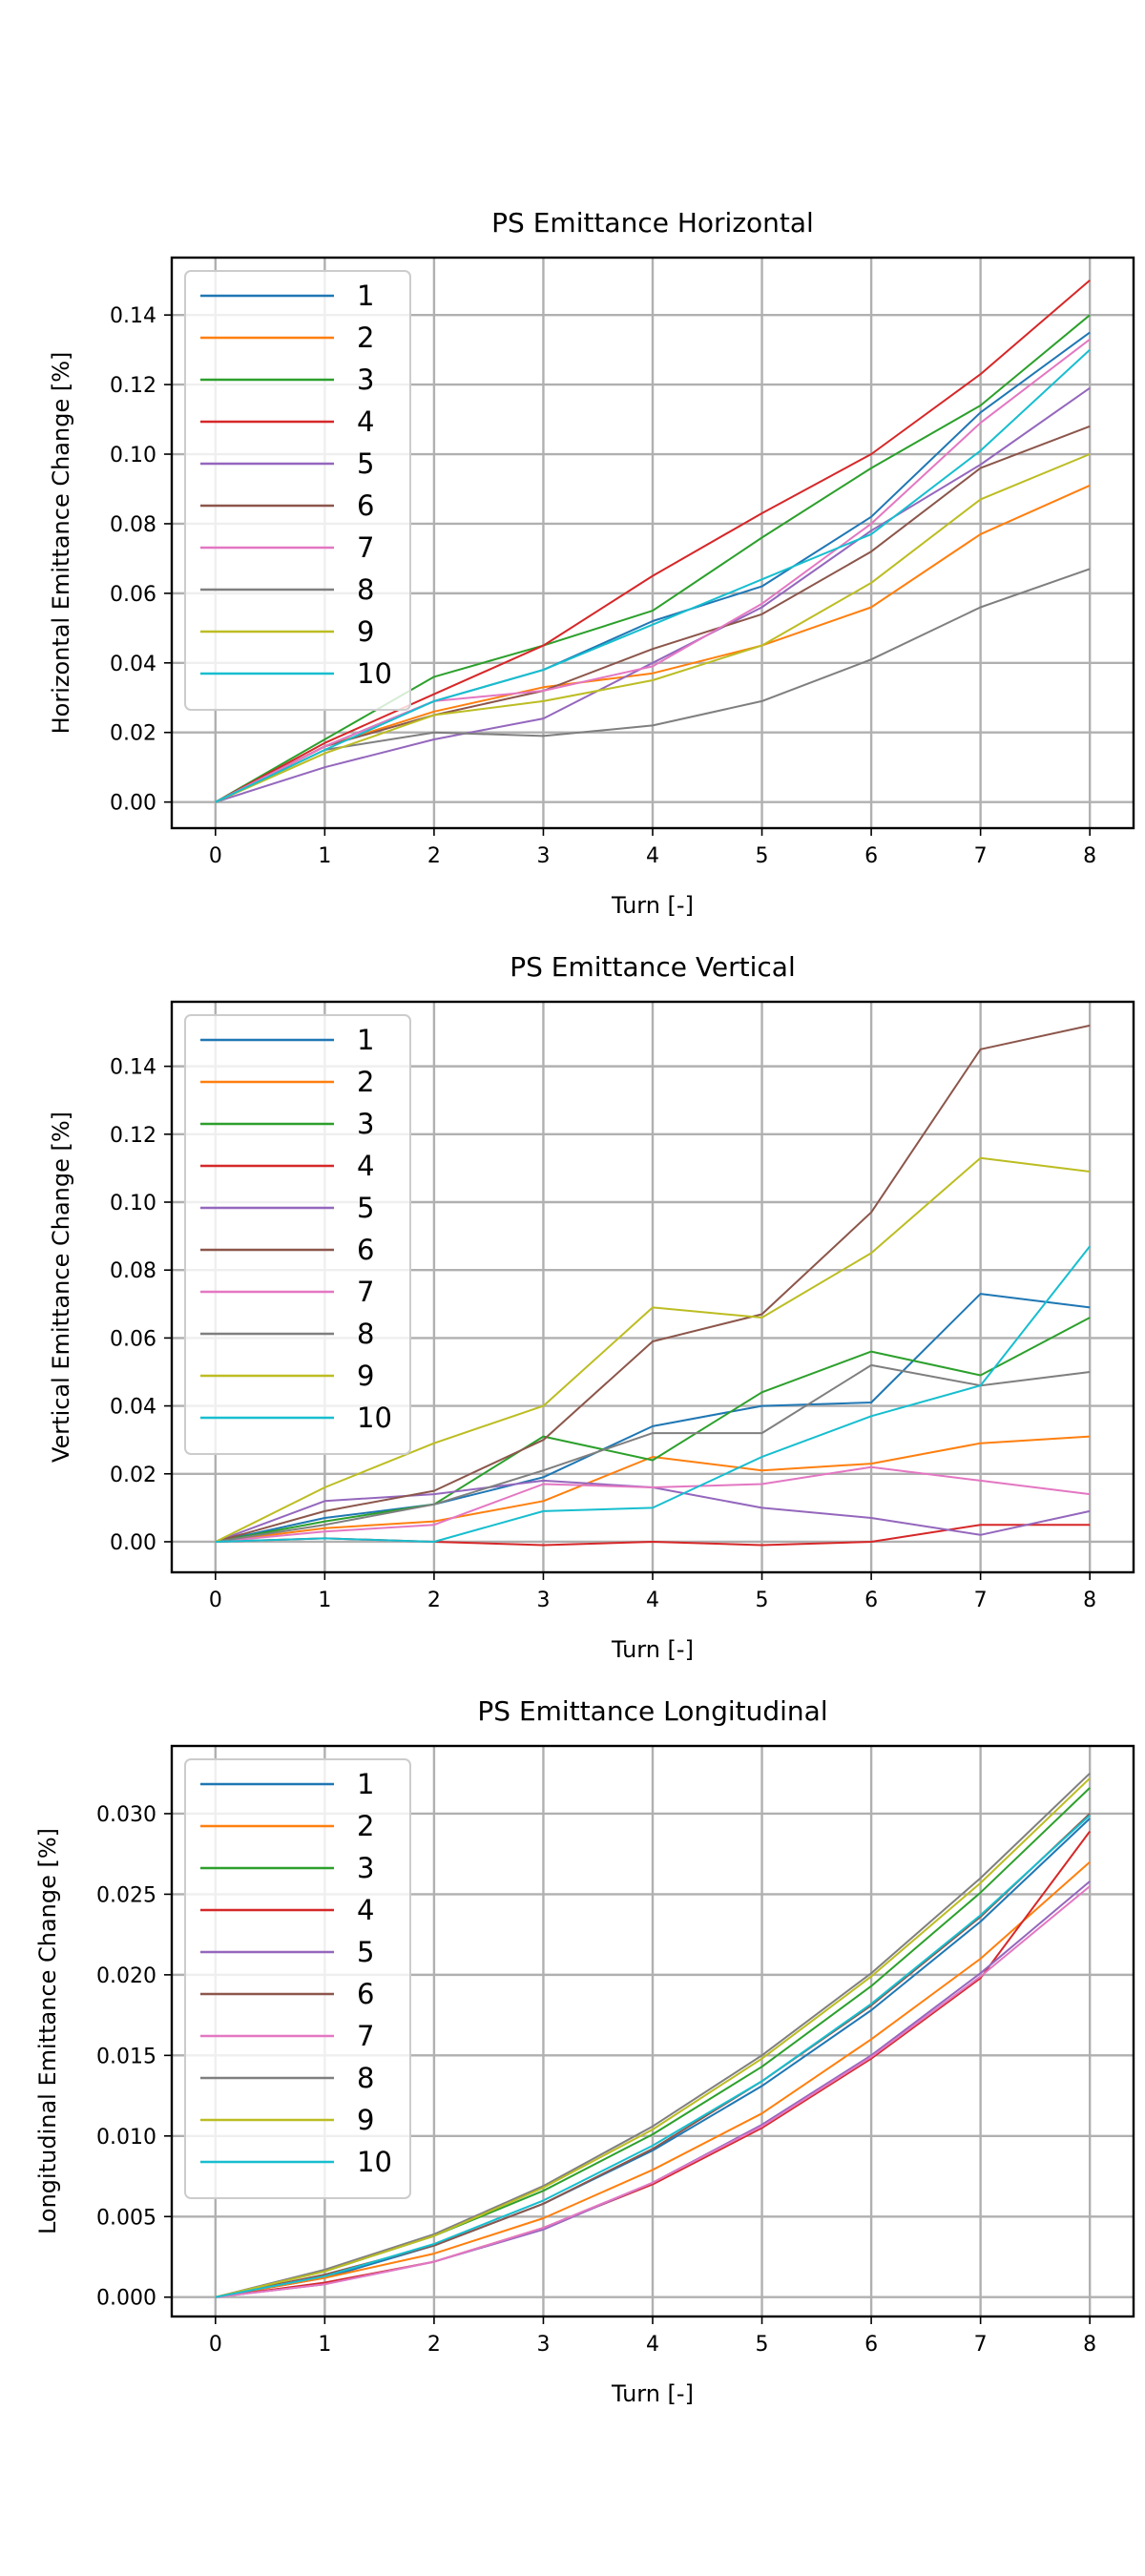 The height and width of the screenshot is (2576, 1145). I want to click on y-tick-label: 0.10, so click(133, 455).